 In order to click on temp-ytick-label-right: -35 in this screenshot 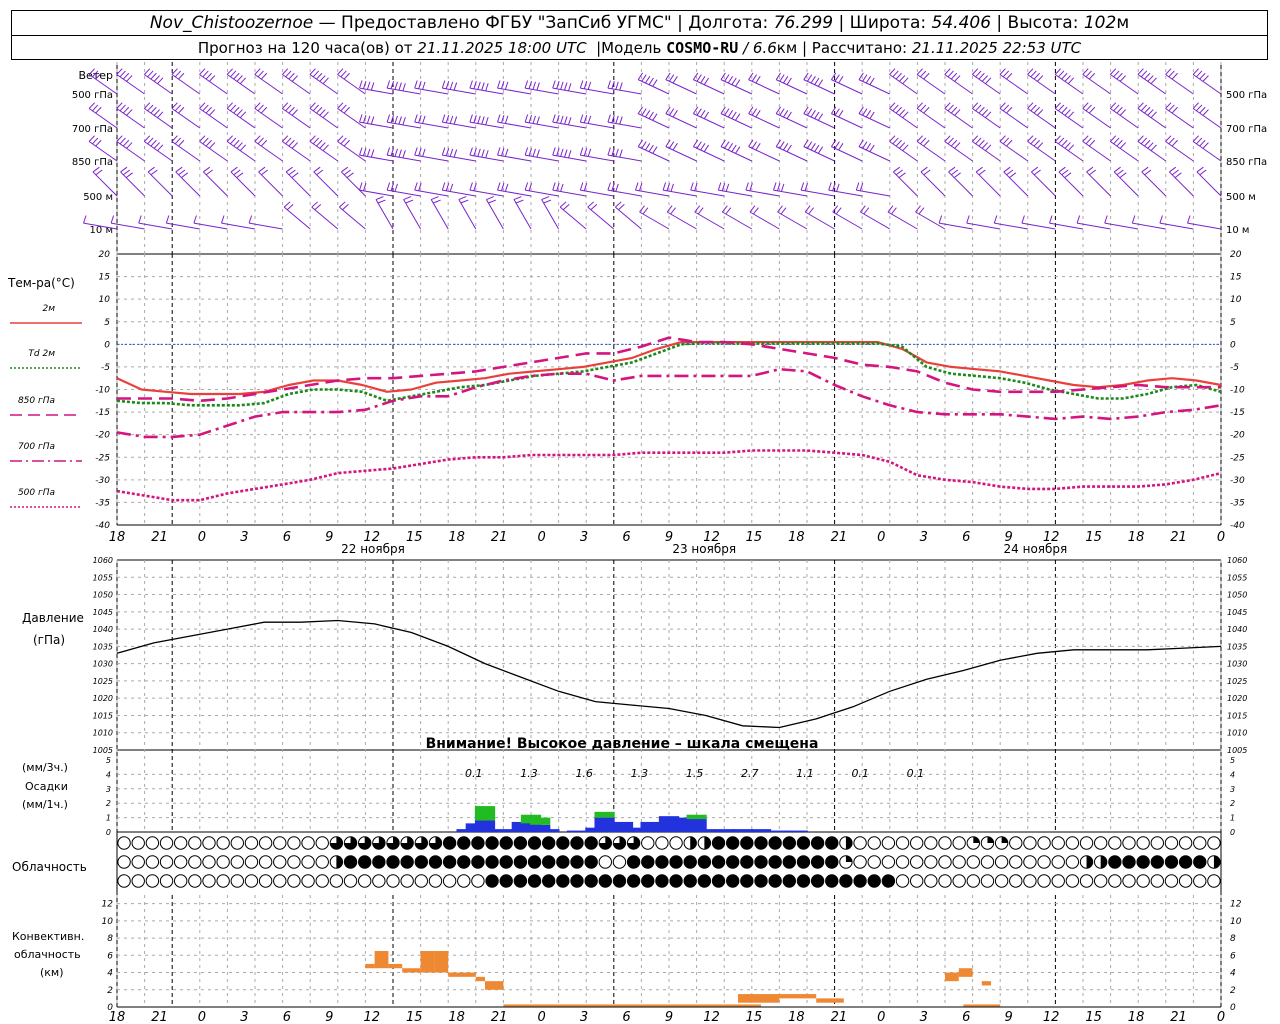, I will do `click(1237, 503)`.